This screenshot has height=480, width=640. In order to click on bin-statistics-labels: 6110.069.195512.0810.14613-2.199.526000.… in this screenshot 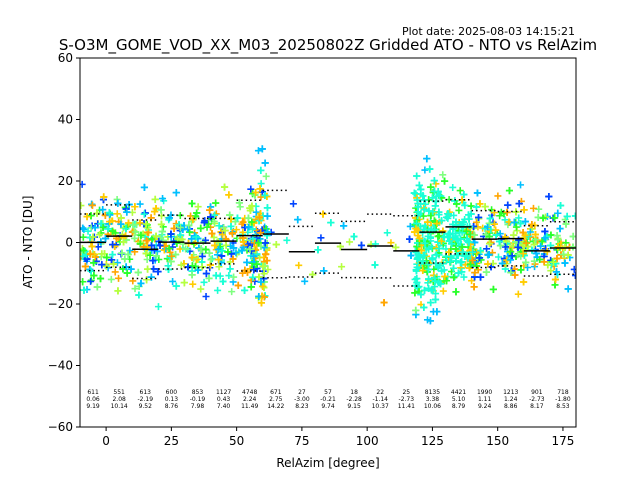, I will do `click(328, 399)`.